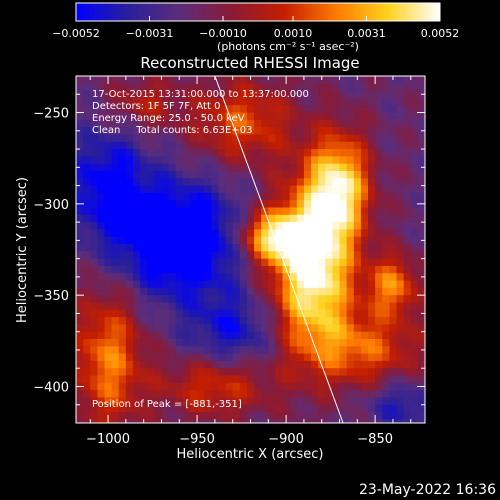 The width and height of the screenshot is (500, 500). Describe the element at coordinates (168, 118) in the screenshot. I see `annotation-energy-range: Energy Range: 25.0 - 50.0 keV` at that location.